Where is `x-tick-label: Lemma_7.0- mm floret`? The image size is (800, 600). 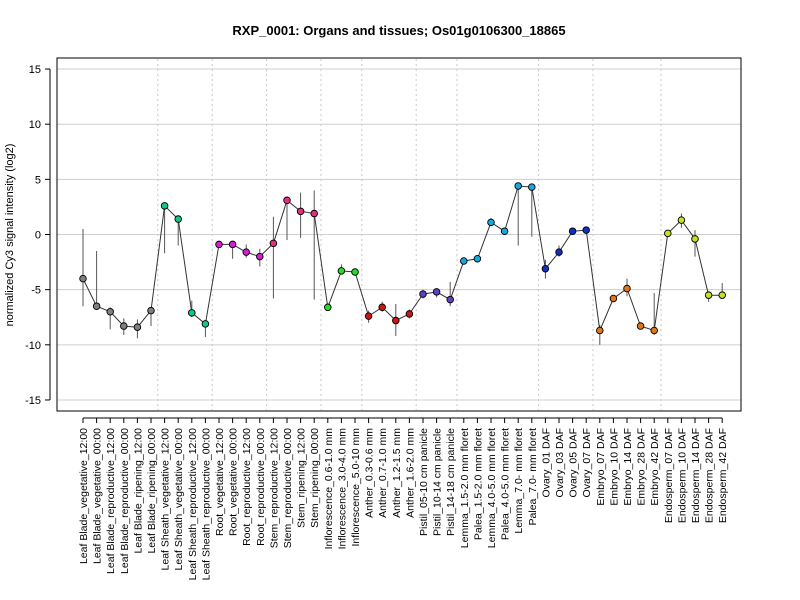 x-tick-label: Lemma_7.0- mm floret is located at coordinates (519, 481).